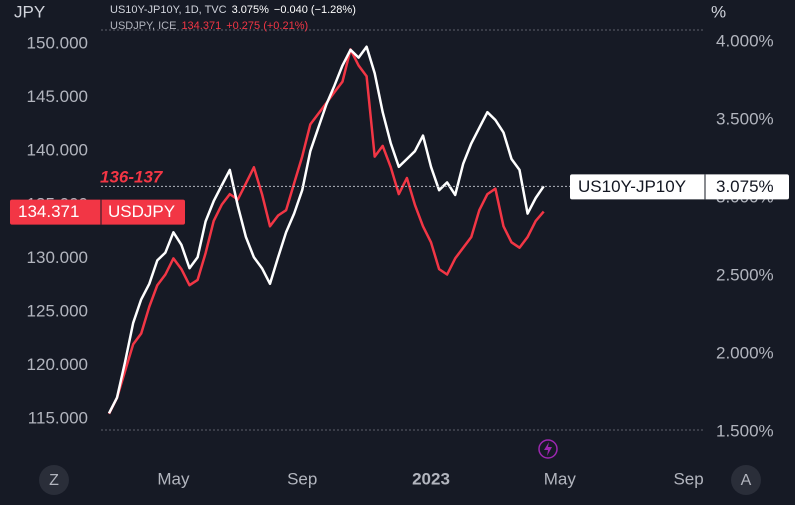 Image resolution: width=795 pixels, height=505 pixels. Describe the element at coordinates (132, 176) in the screenshot. I see `annotation: 136-137` at that location.